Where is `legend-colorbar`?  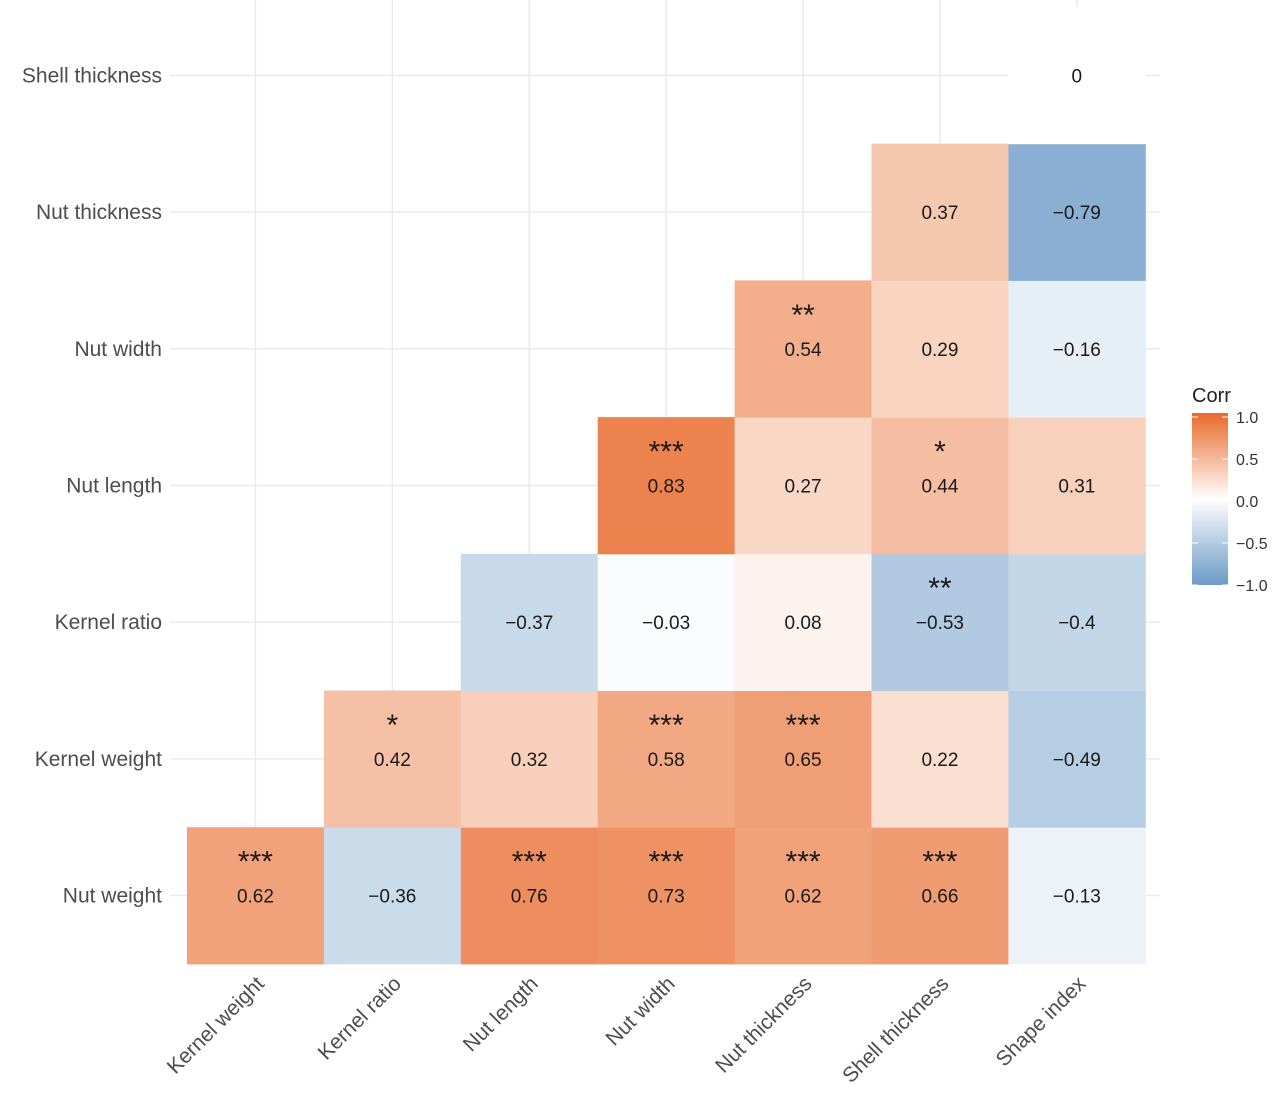 legend-colorbar is located at coordinates (1210, 499).